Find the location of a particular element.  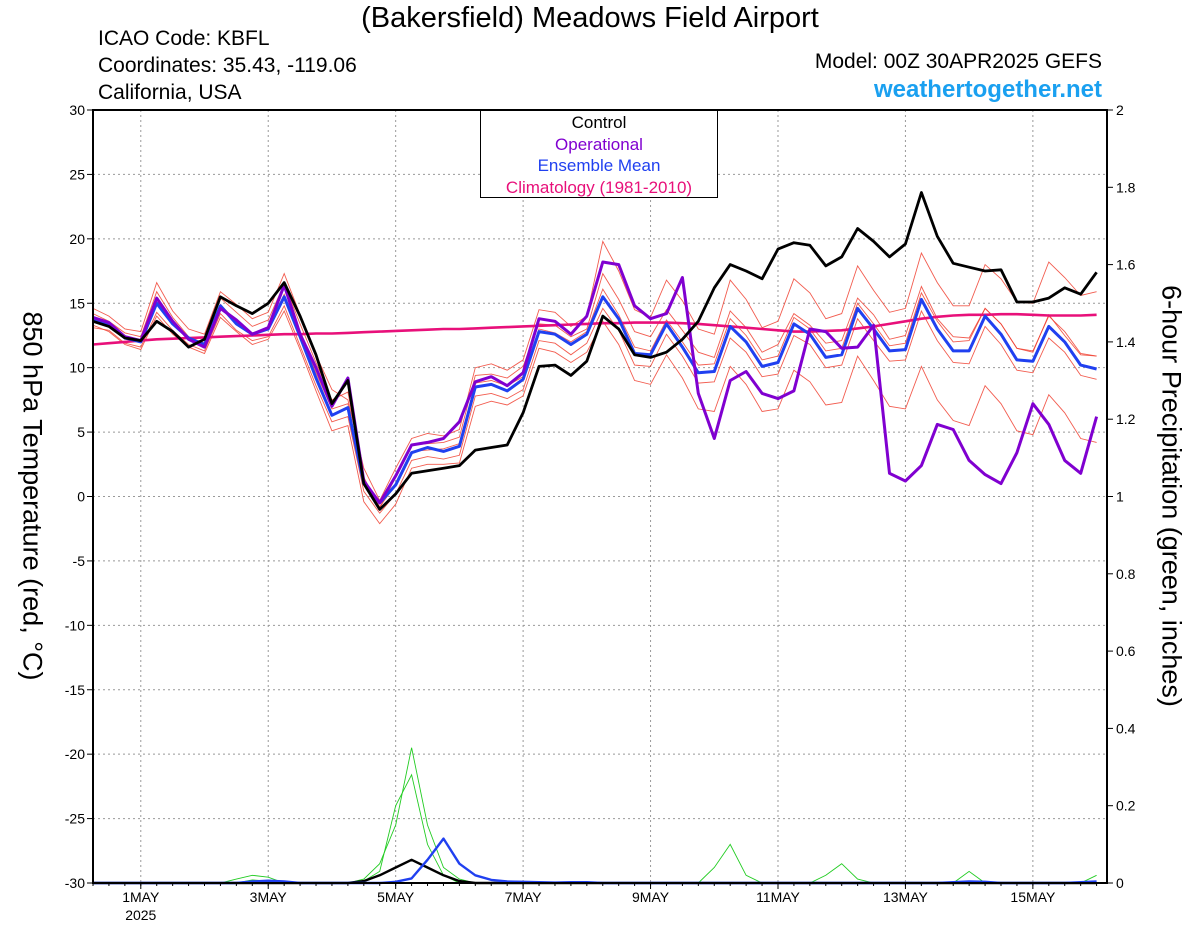

series-line-ensemble-mean-precipitation is located at coordinates (595, 861).